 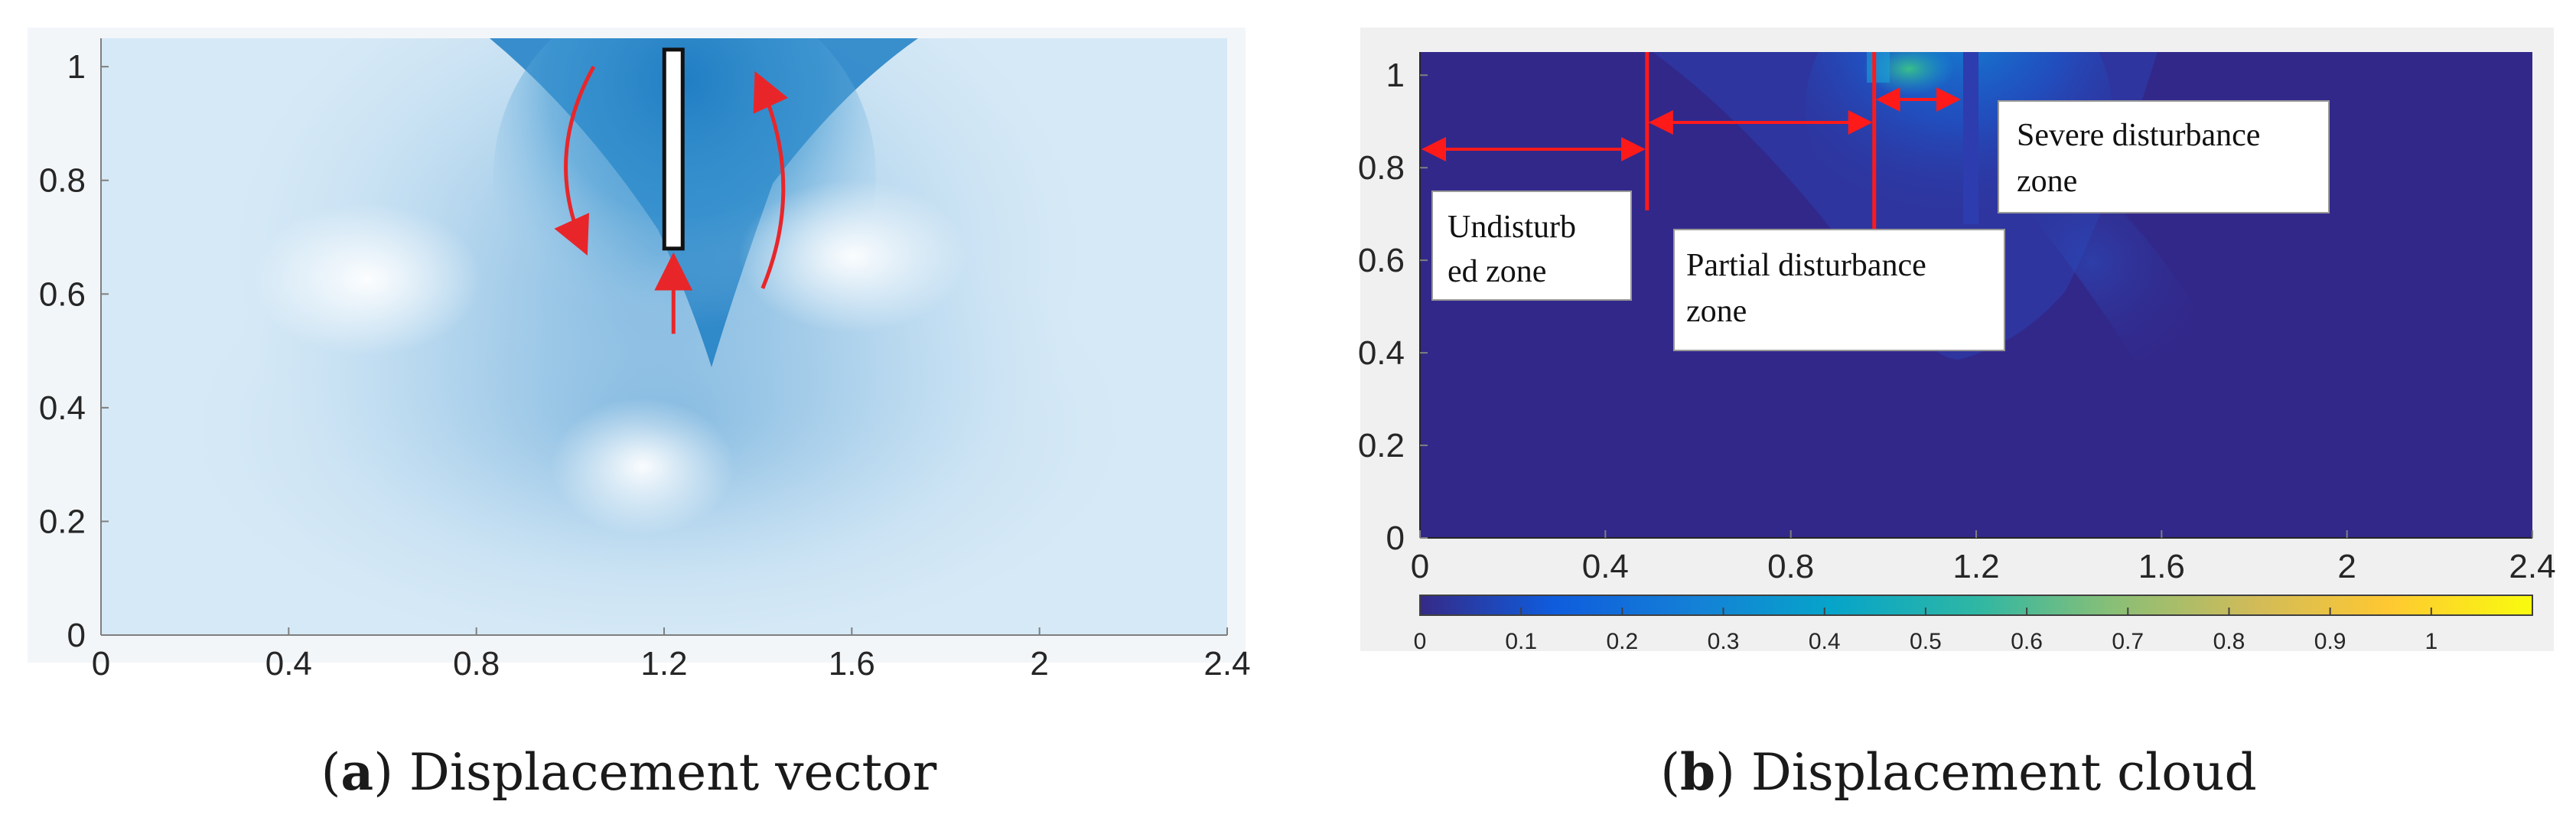 I want to click on panel-b-y-tick-label: 0.8, so click(x=1381, y=168).